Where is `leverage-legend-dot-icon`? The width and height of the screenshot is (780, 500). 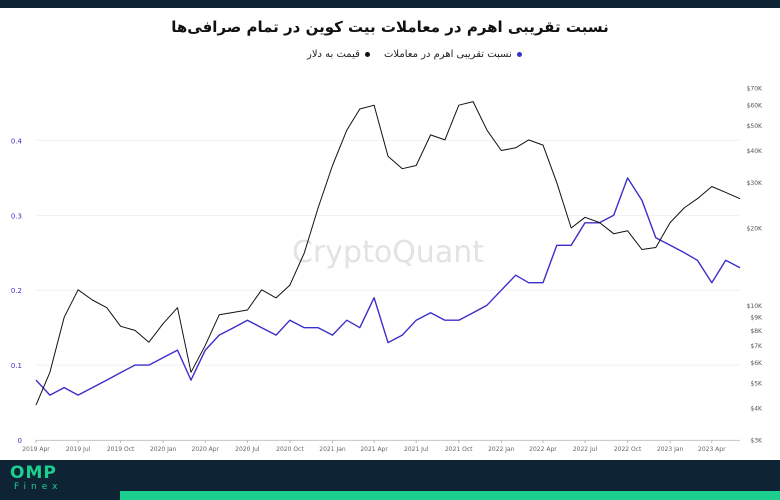 leverage-legend-dot-icon is located at coordinates (519, 54).